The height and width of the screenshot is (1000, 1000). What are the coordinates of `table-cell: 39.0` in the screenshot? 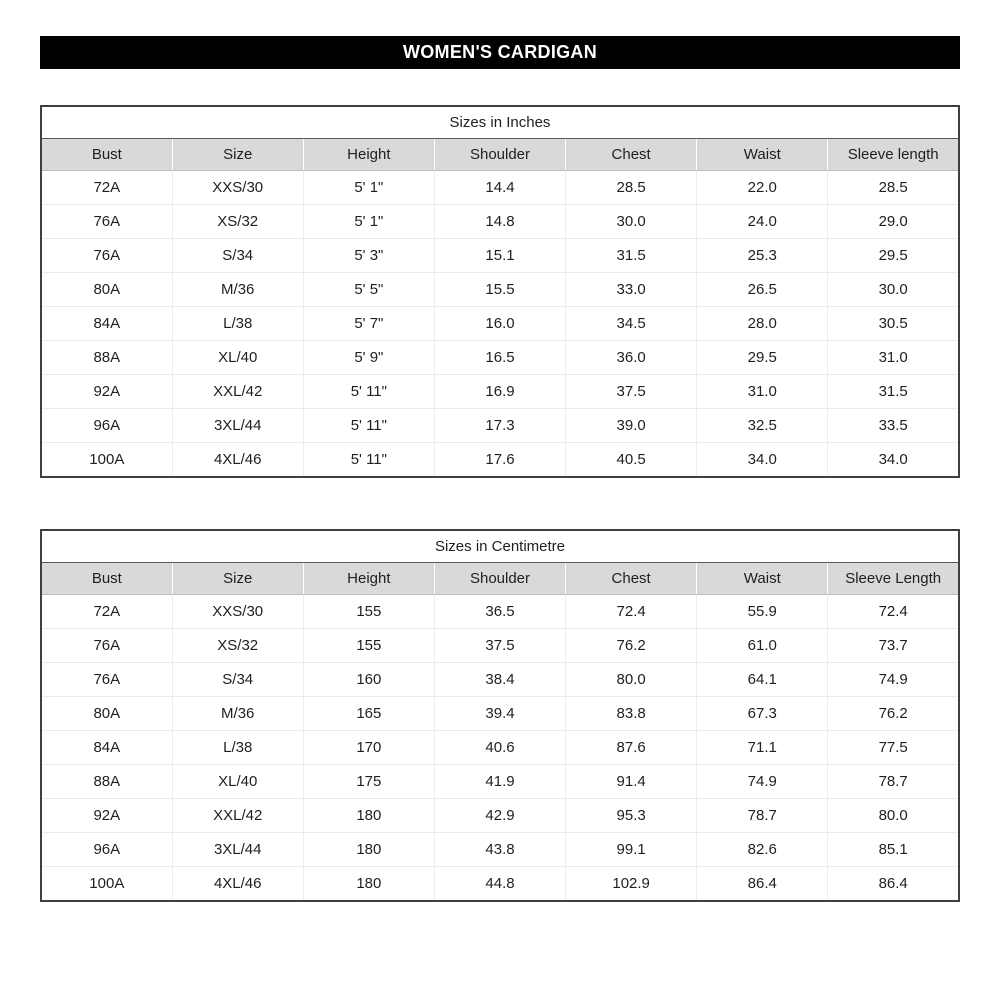 It's located at (631, 425).